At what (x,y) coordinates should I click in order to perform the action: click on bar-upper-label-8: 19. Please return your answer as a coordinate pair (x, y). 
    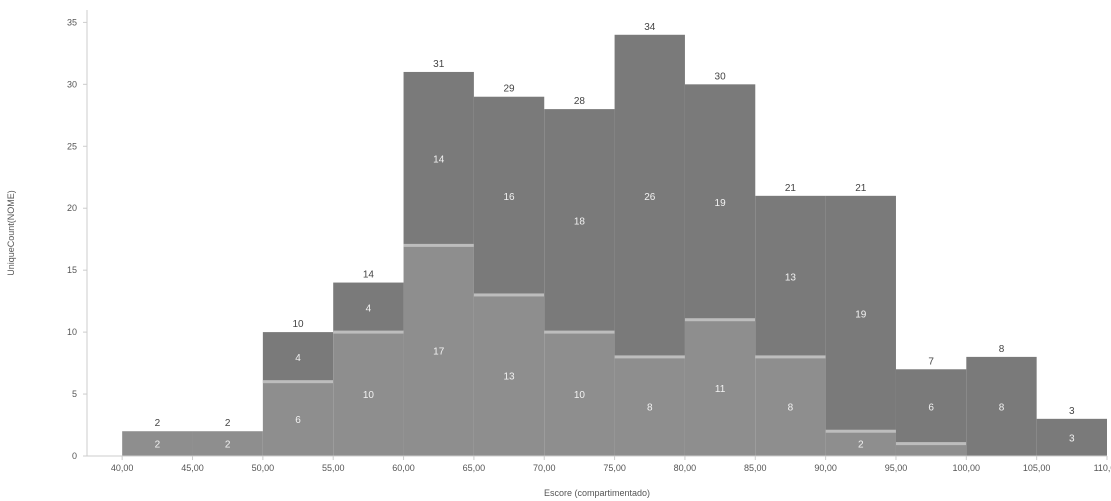
    Looking at the image, I should click on (721, 203).